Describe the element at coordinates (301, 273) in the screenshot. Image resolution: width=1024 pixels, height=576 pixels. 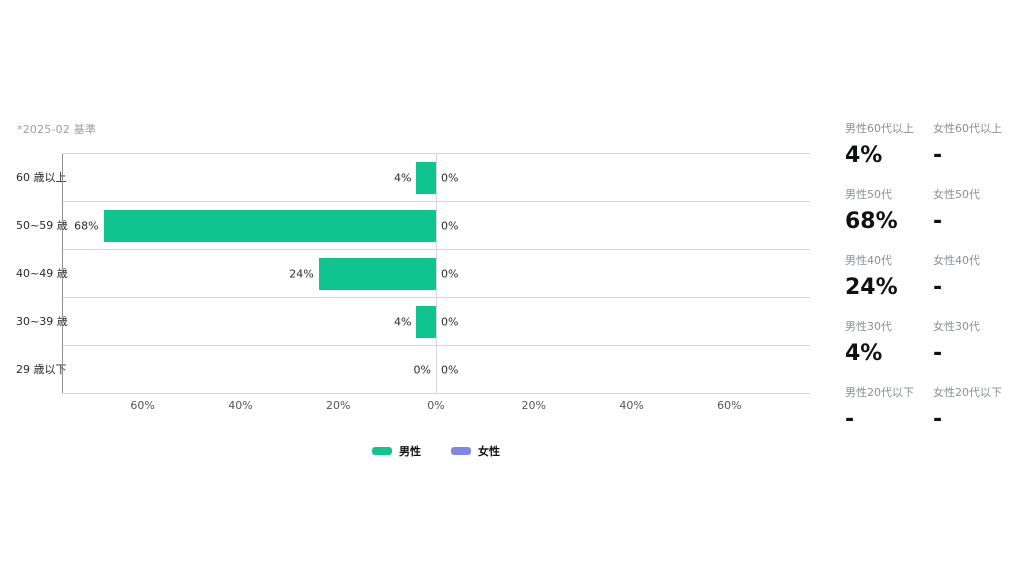
I see `male-value-label: 24%` at that location.